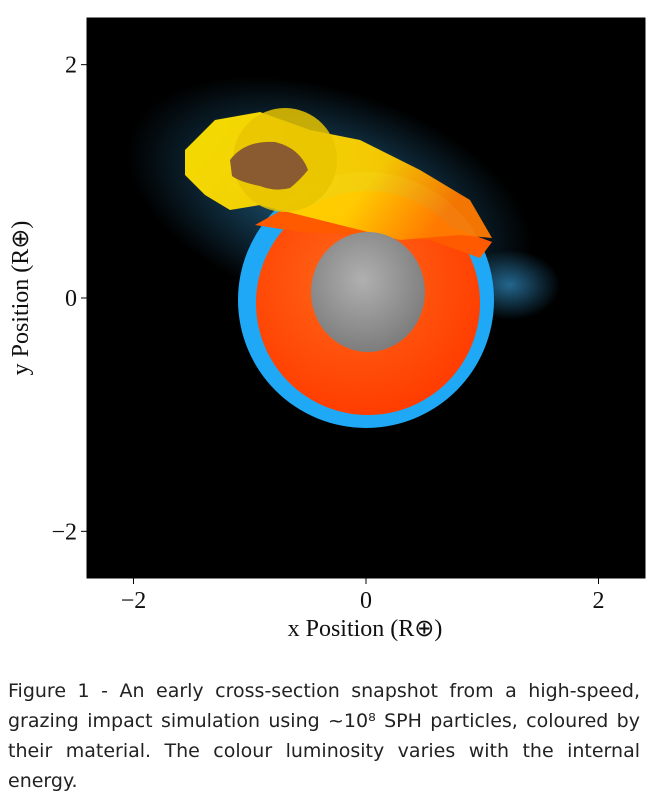  Describe the element at coordinates (71, 299) in the screenshot. I see `y-tick-label: 0` at that location.